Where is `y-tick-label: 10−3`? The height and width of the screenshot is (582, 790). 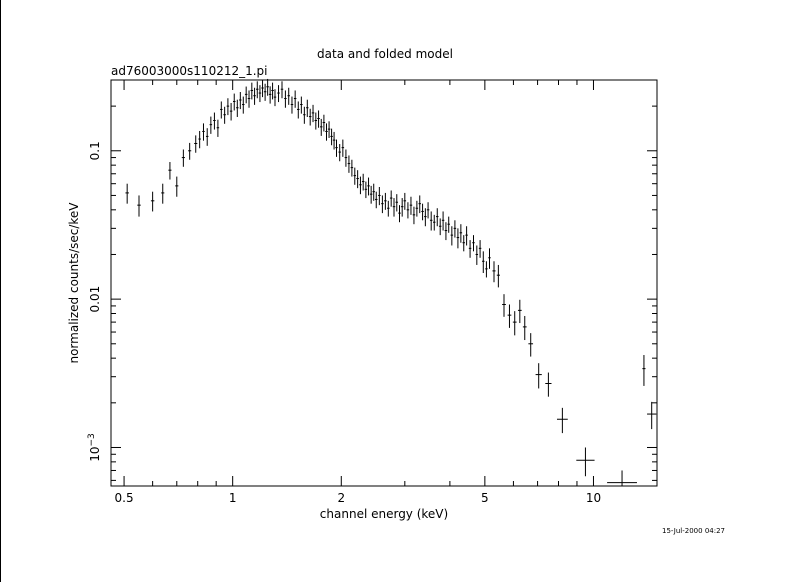 y-tick-label: 10−3 is located at coordinates (94, 447).